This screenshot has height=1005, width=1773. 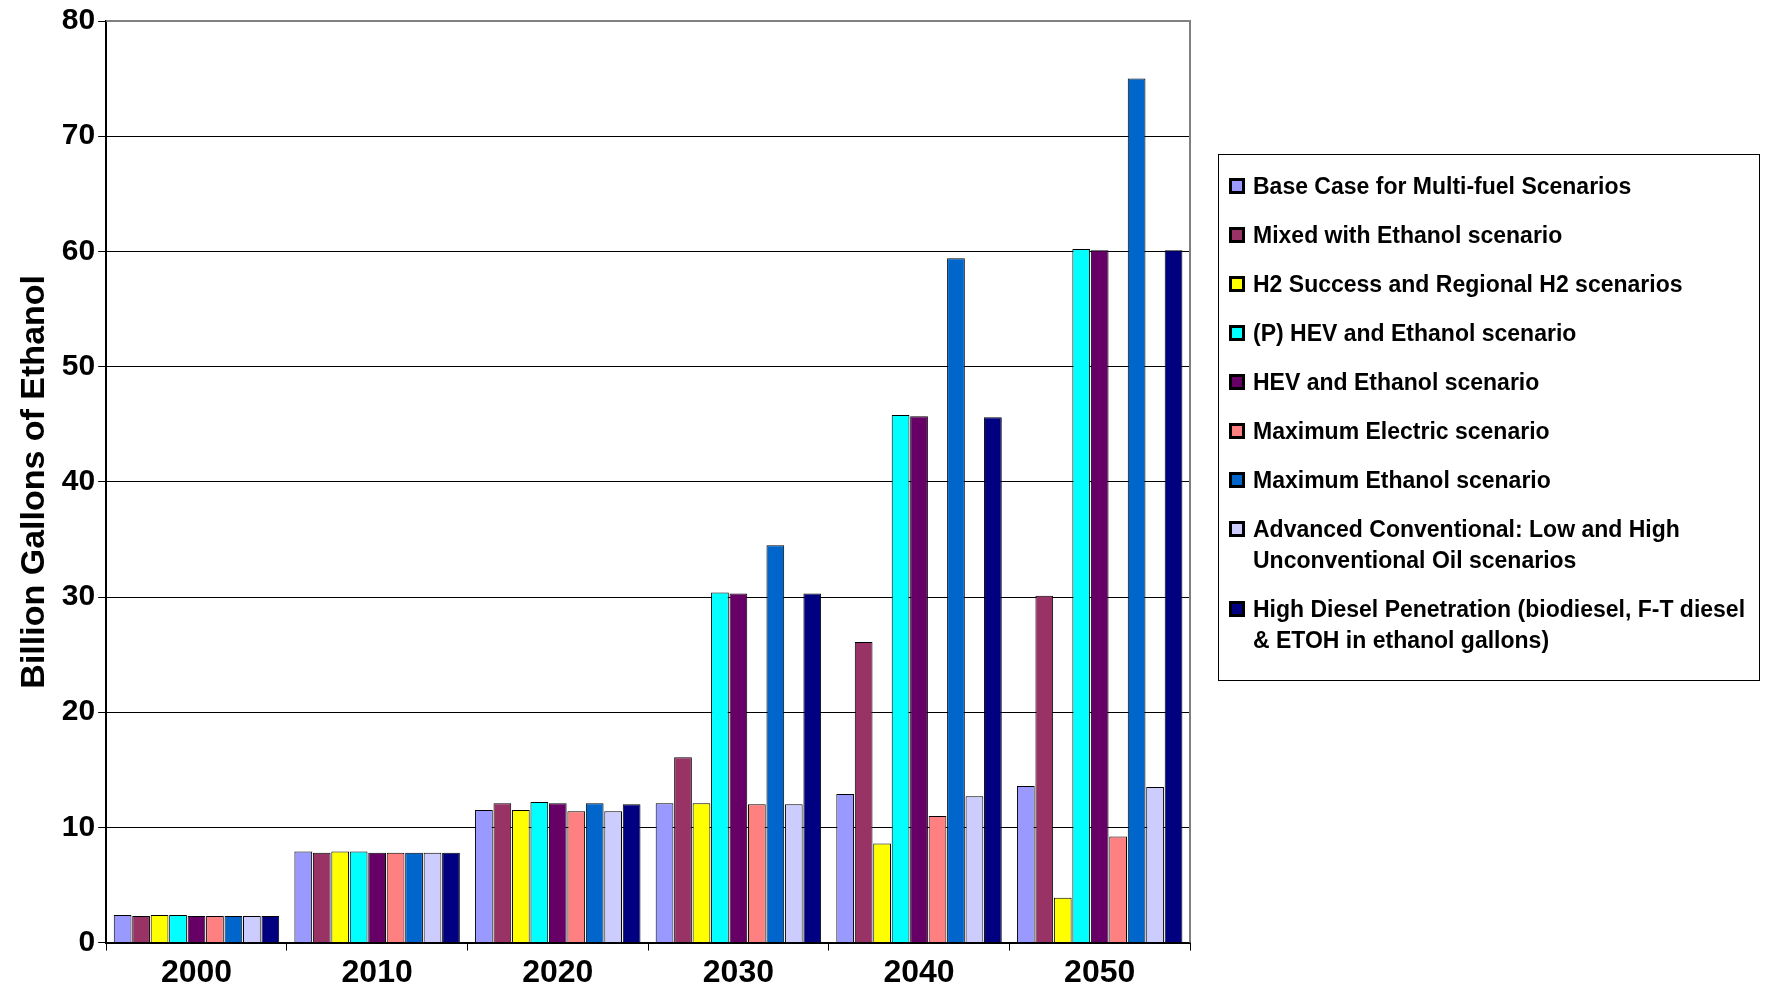 What do you see at coordinates (87, 940) in the screenshot?
I see `y-tick-label: 0` at bounding box center [87, 940].